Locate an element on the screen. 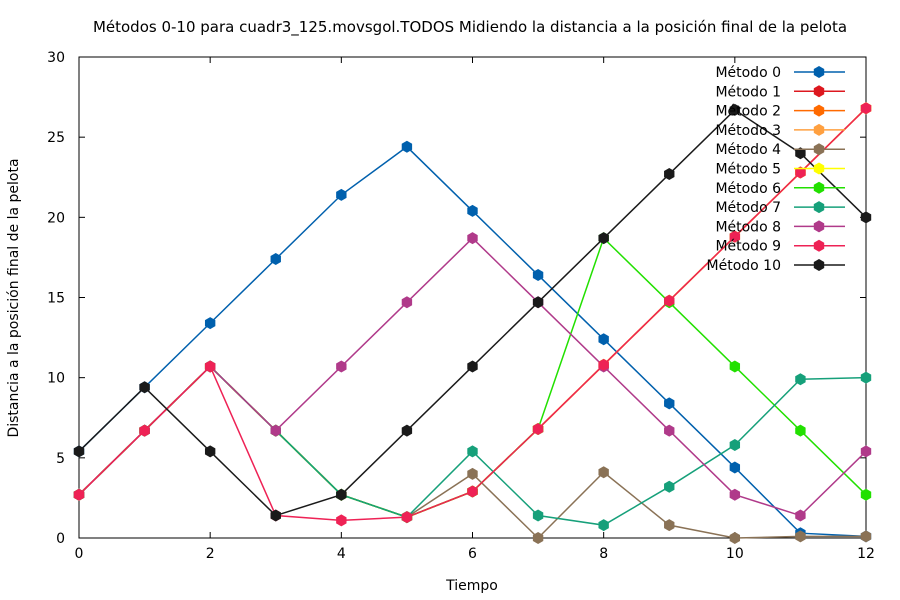 The image size is (900, 600). legend-label: Método 4 is located at coordinates (748, 150).